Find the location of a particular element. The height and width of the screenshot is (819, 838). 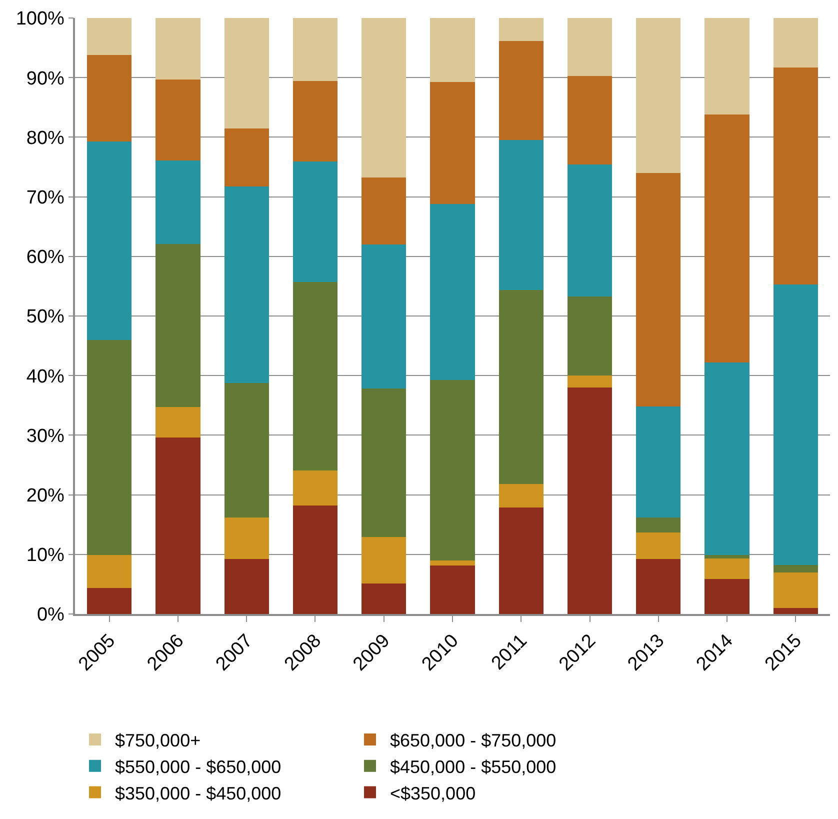

legend-label: $550,000 - $650,000 is located at coordinates (198, 766).